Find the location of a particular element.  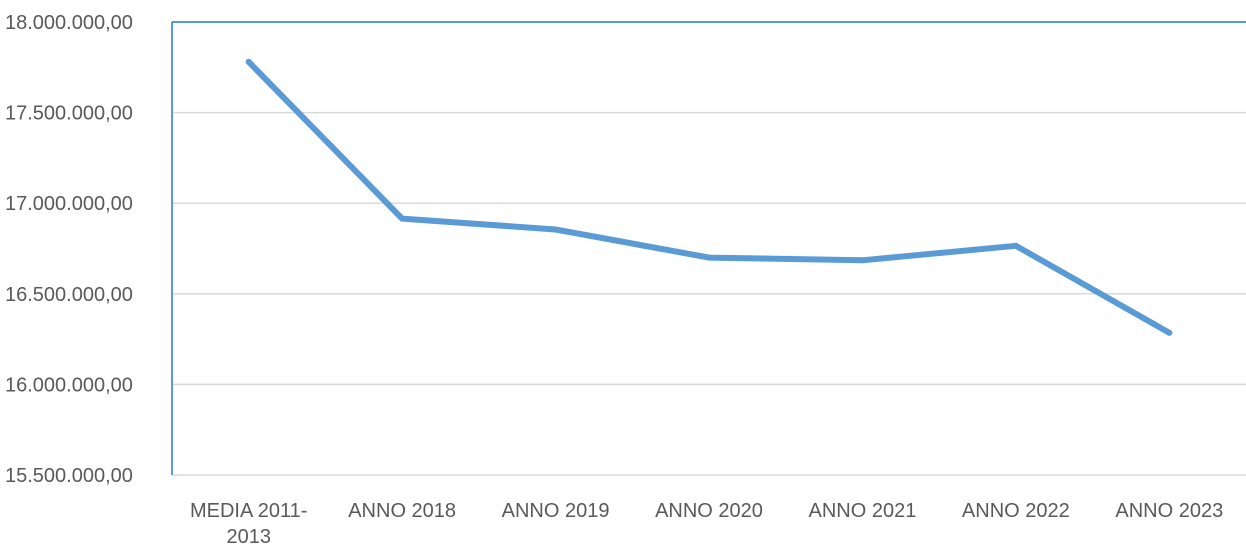

x-tick-label: ANNO 2021 is located at coordinates (863, 511).